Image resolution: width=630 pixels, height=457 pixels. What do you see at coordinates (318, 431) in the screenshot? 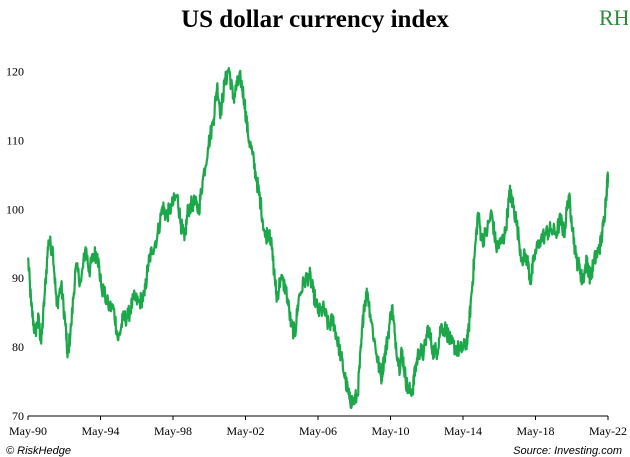
I see `x-tick-label: May-06` at bounding box center [318, 431].